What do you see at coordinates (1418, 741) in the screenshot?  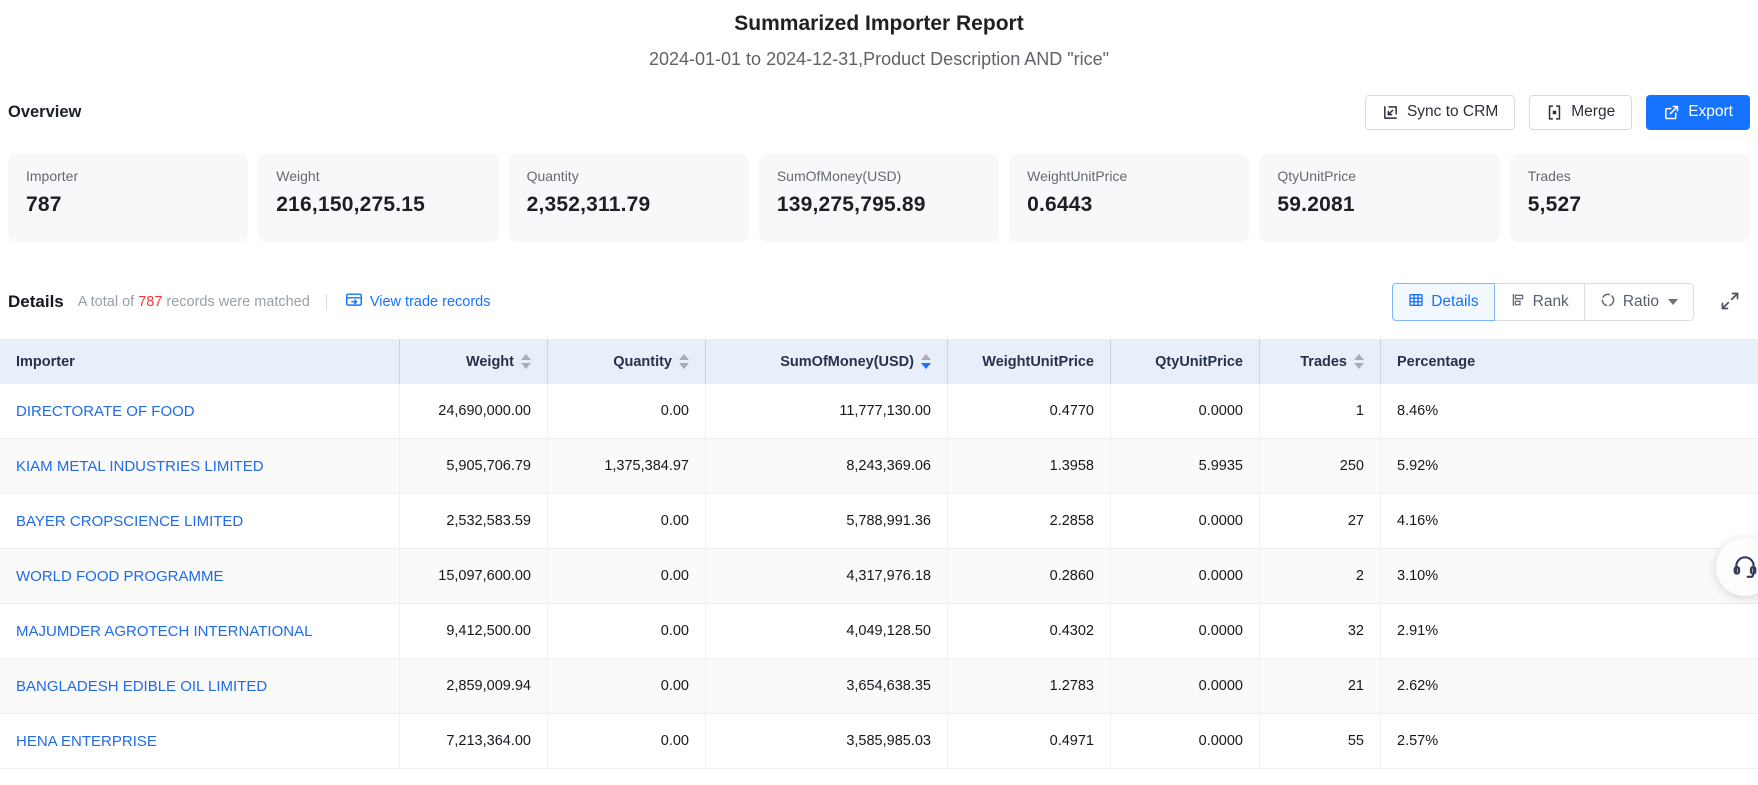 I see `percentage-cell: 2.57%` at bounding box center [1418, 741].